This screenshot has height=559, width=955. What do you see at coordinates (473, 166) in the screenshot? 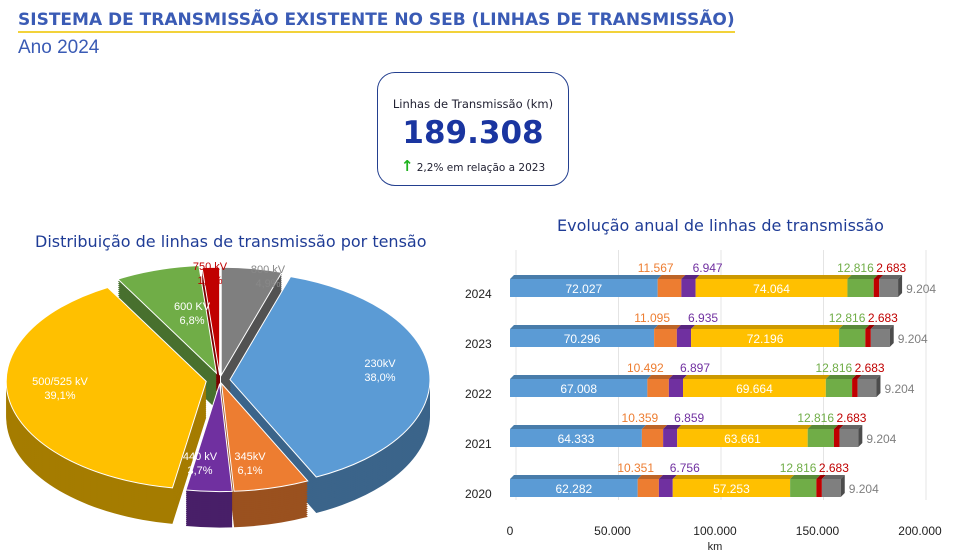
I see `kpi-delta: ↑ 2,2% em relação a 2023` at bounding box center [473, 166].